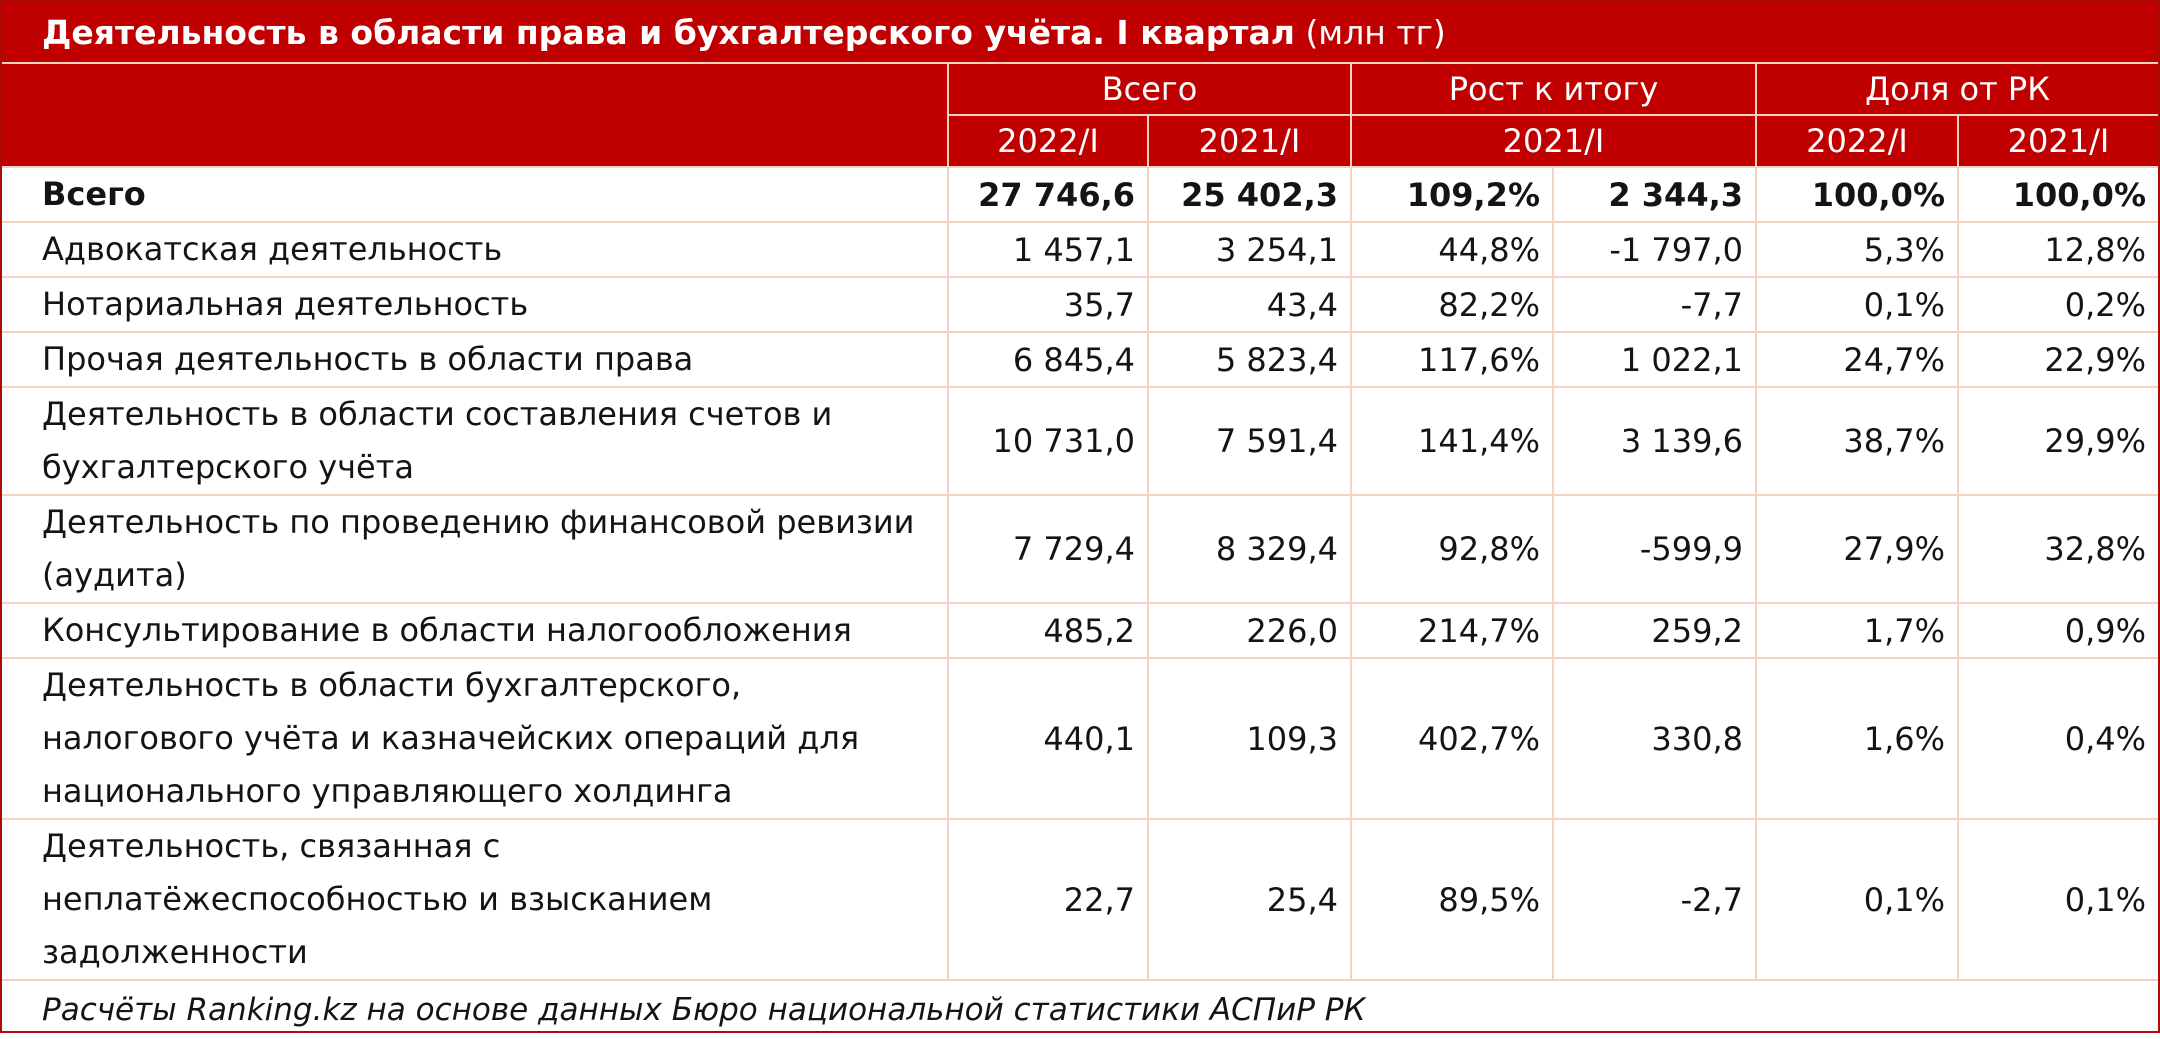 This screenshot has width=2160, height=1039. Describe the element at coordinates (1856, 360) in the screenshot. I see `cell-share-2022: 24,7%` at that location.